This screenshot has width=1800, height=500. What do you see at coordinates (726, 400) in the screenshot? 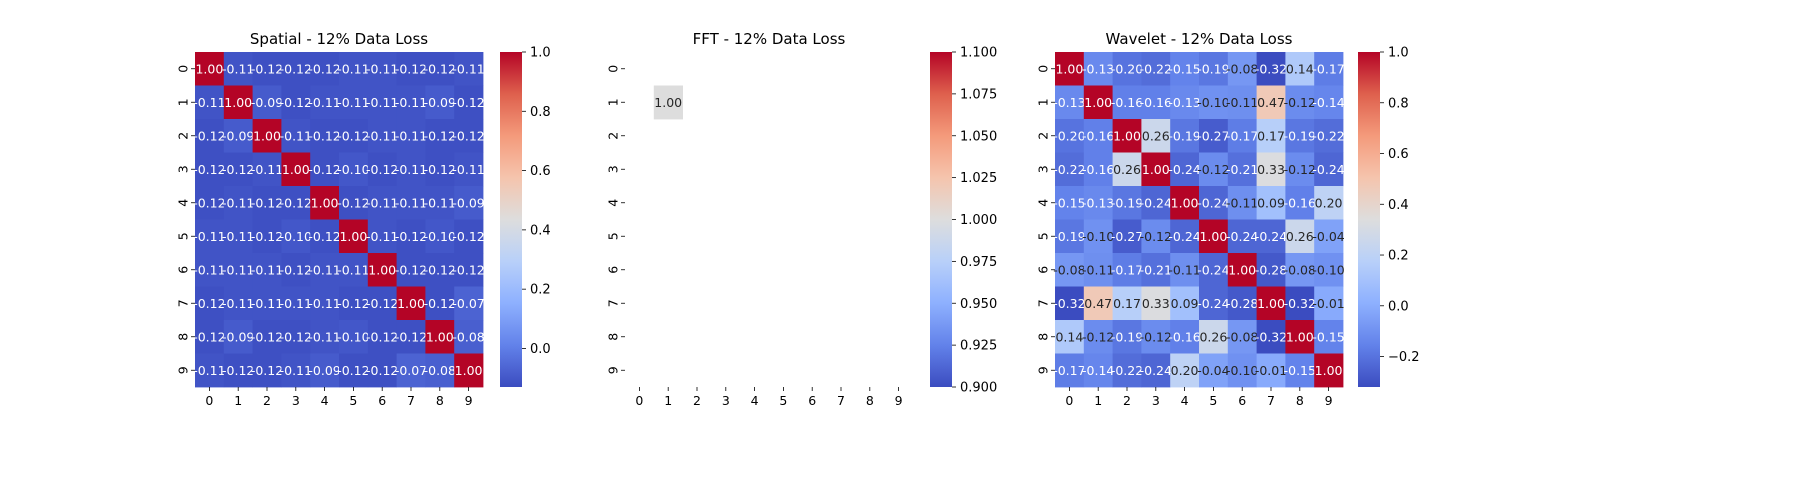
I see `x-tick-label: 3` at bounding box center [726, 400].